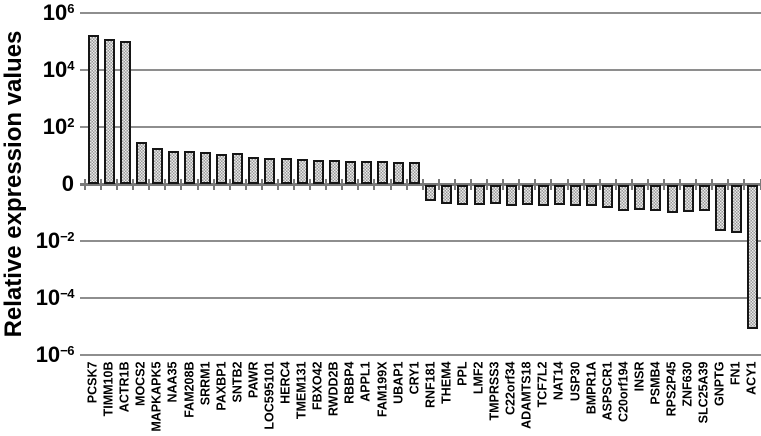 This screenshot has width=761, height=436. Describe the element at coordinates (478, 378) in the screenshot. I see `x-axis-label: LMF2` at that location.